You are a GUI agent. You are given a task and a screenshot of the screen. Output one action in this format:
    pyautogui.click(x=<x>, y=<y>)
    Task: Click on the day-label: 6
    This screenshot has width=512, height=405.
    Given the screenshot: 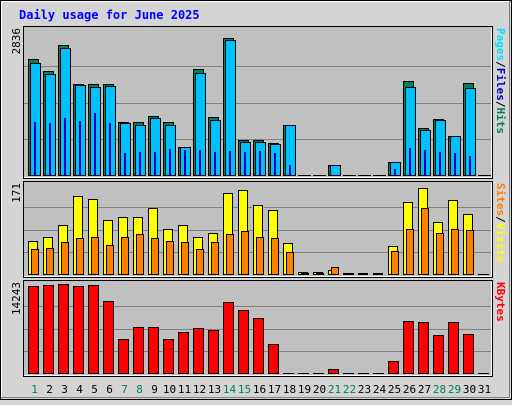 What is the action you would take?
    pyautogui.click(x=109, y=389)
    